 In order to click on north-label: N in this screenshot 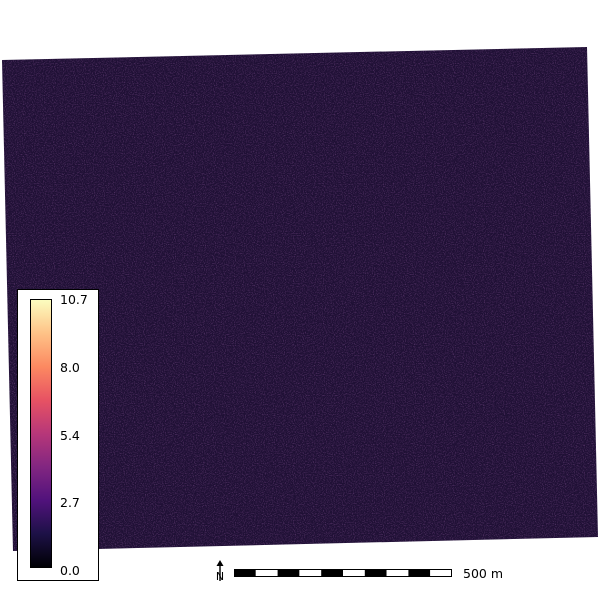, I will do `click(220, 576)`.